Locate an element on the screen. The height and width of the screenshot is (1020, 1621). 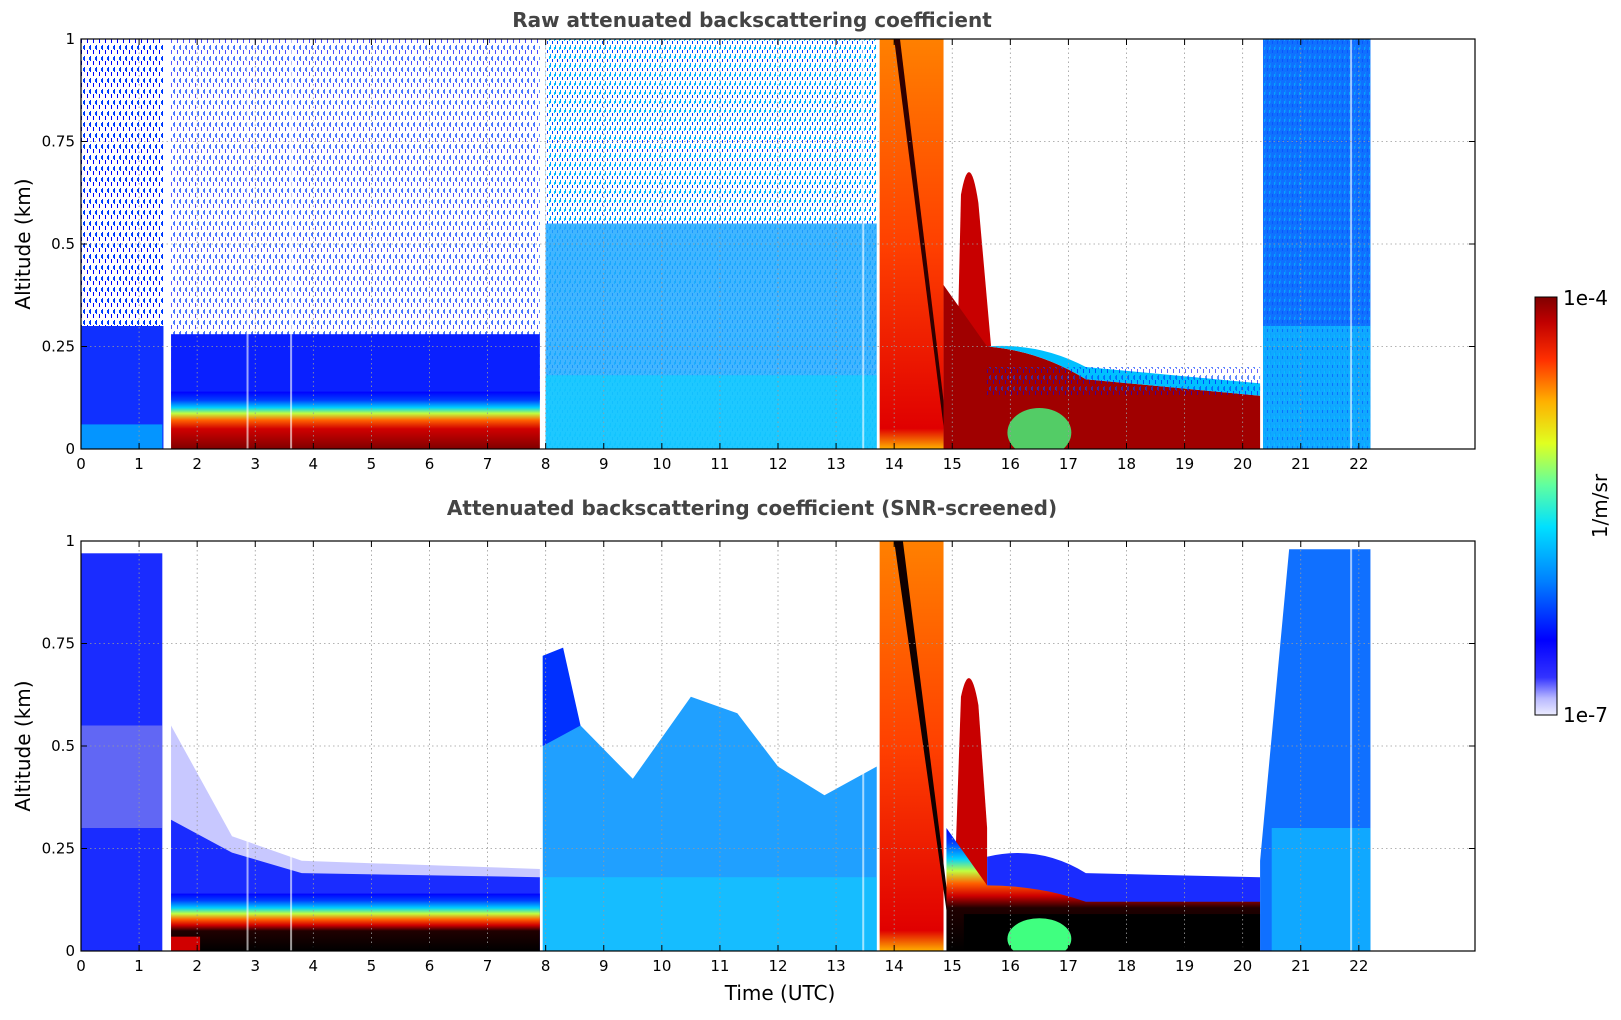
elevated-layer is located at coordinates (1102, 367).